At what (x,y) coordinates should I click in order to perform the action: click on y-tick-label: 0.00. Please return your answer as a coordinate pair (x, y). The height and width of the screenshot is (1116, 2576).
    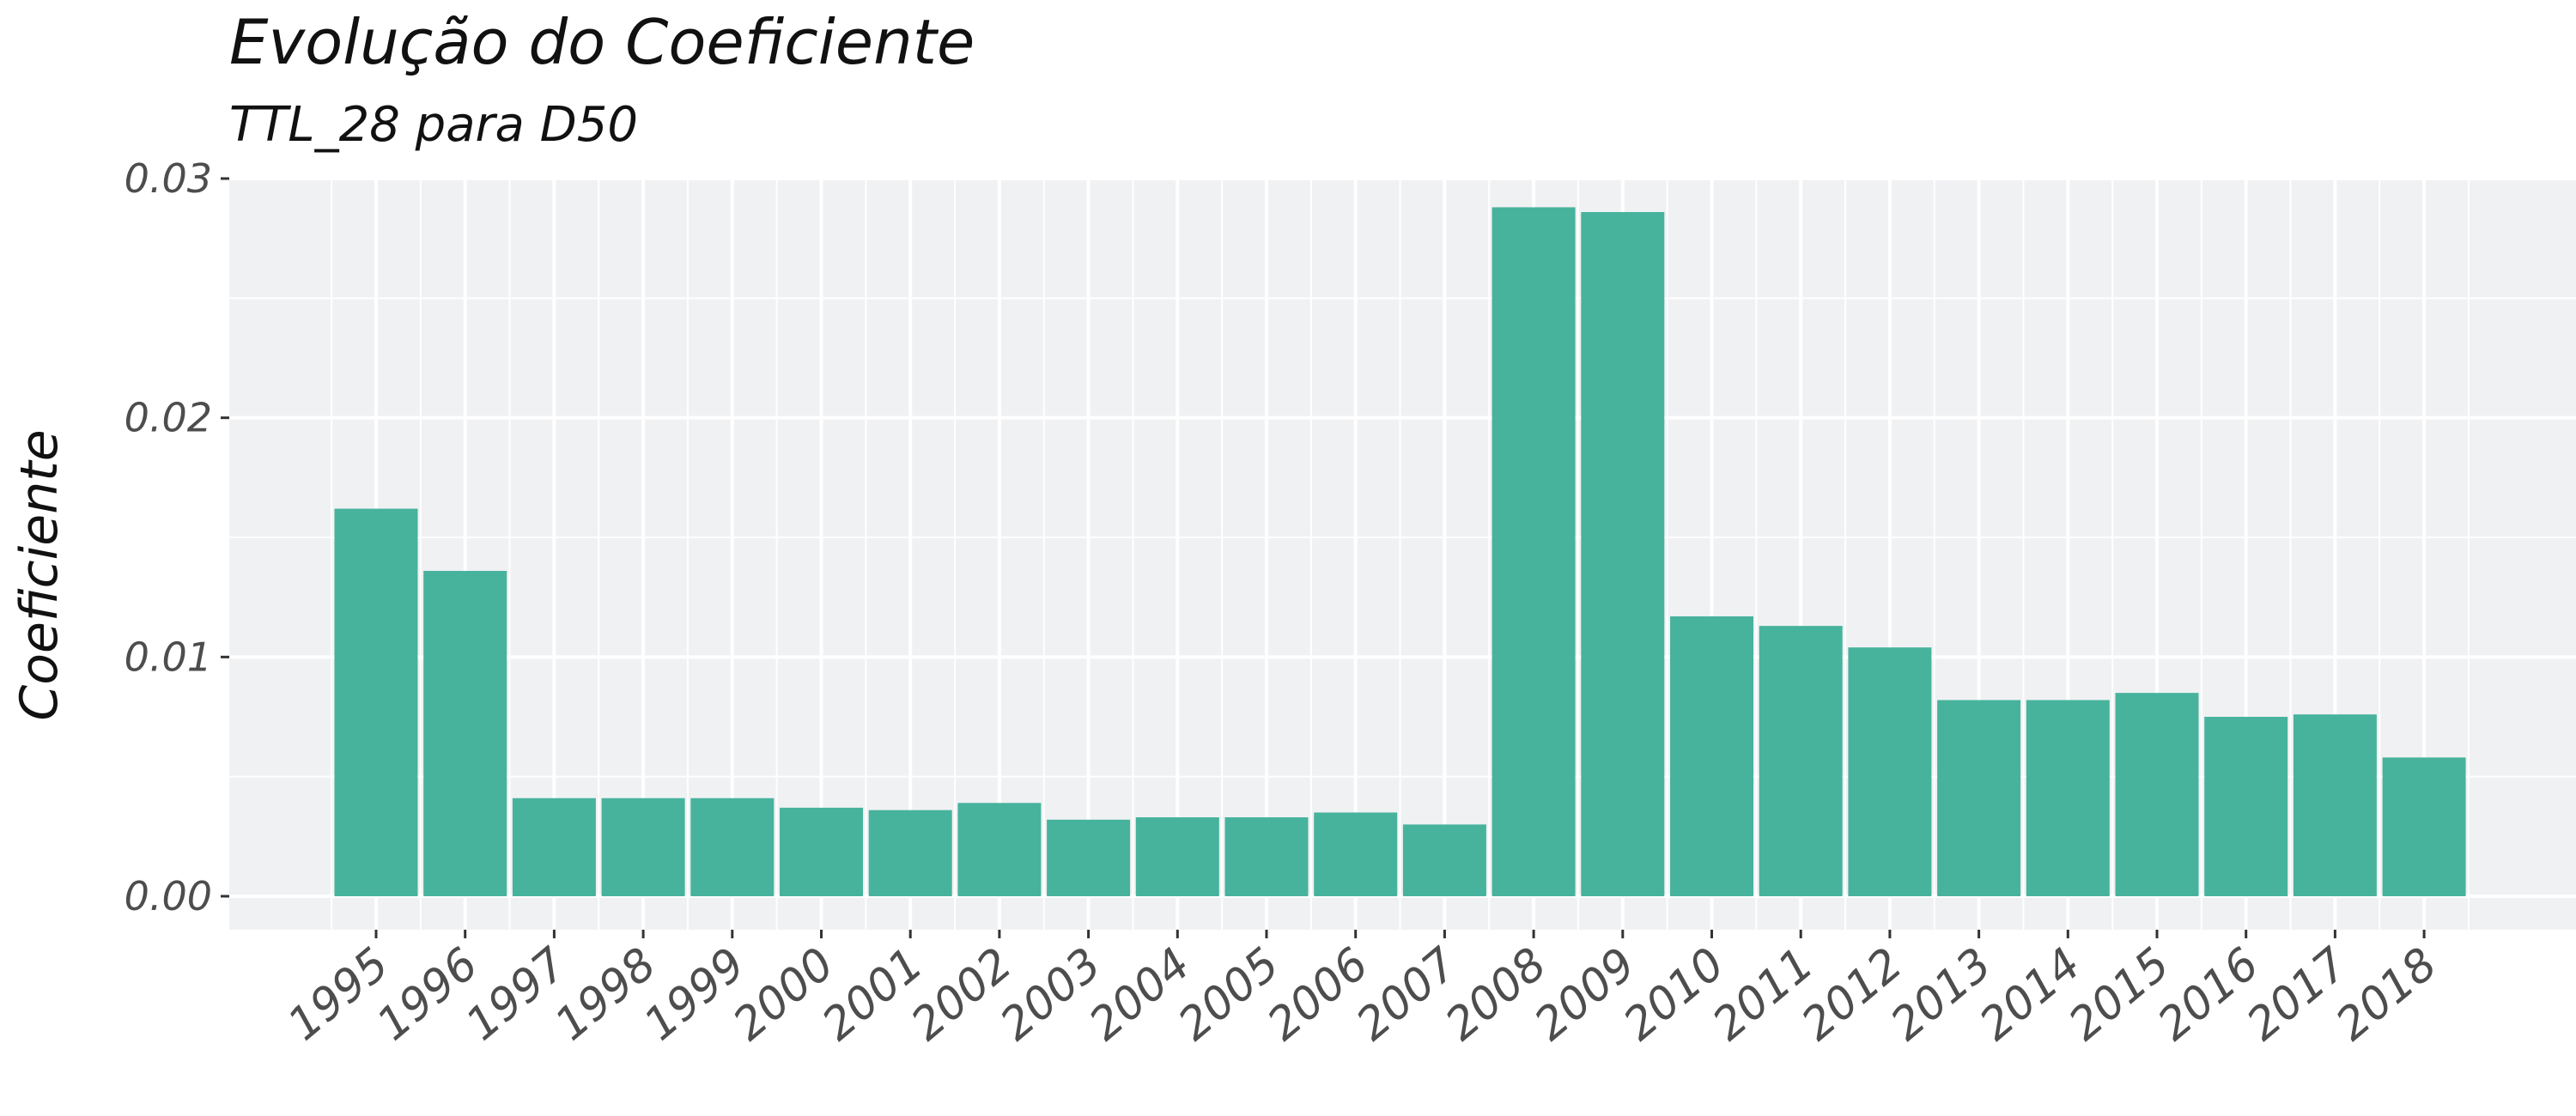
    Looking at the image, I should click on (169, 896).